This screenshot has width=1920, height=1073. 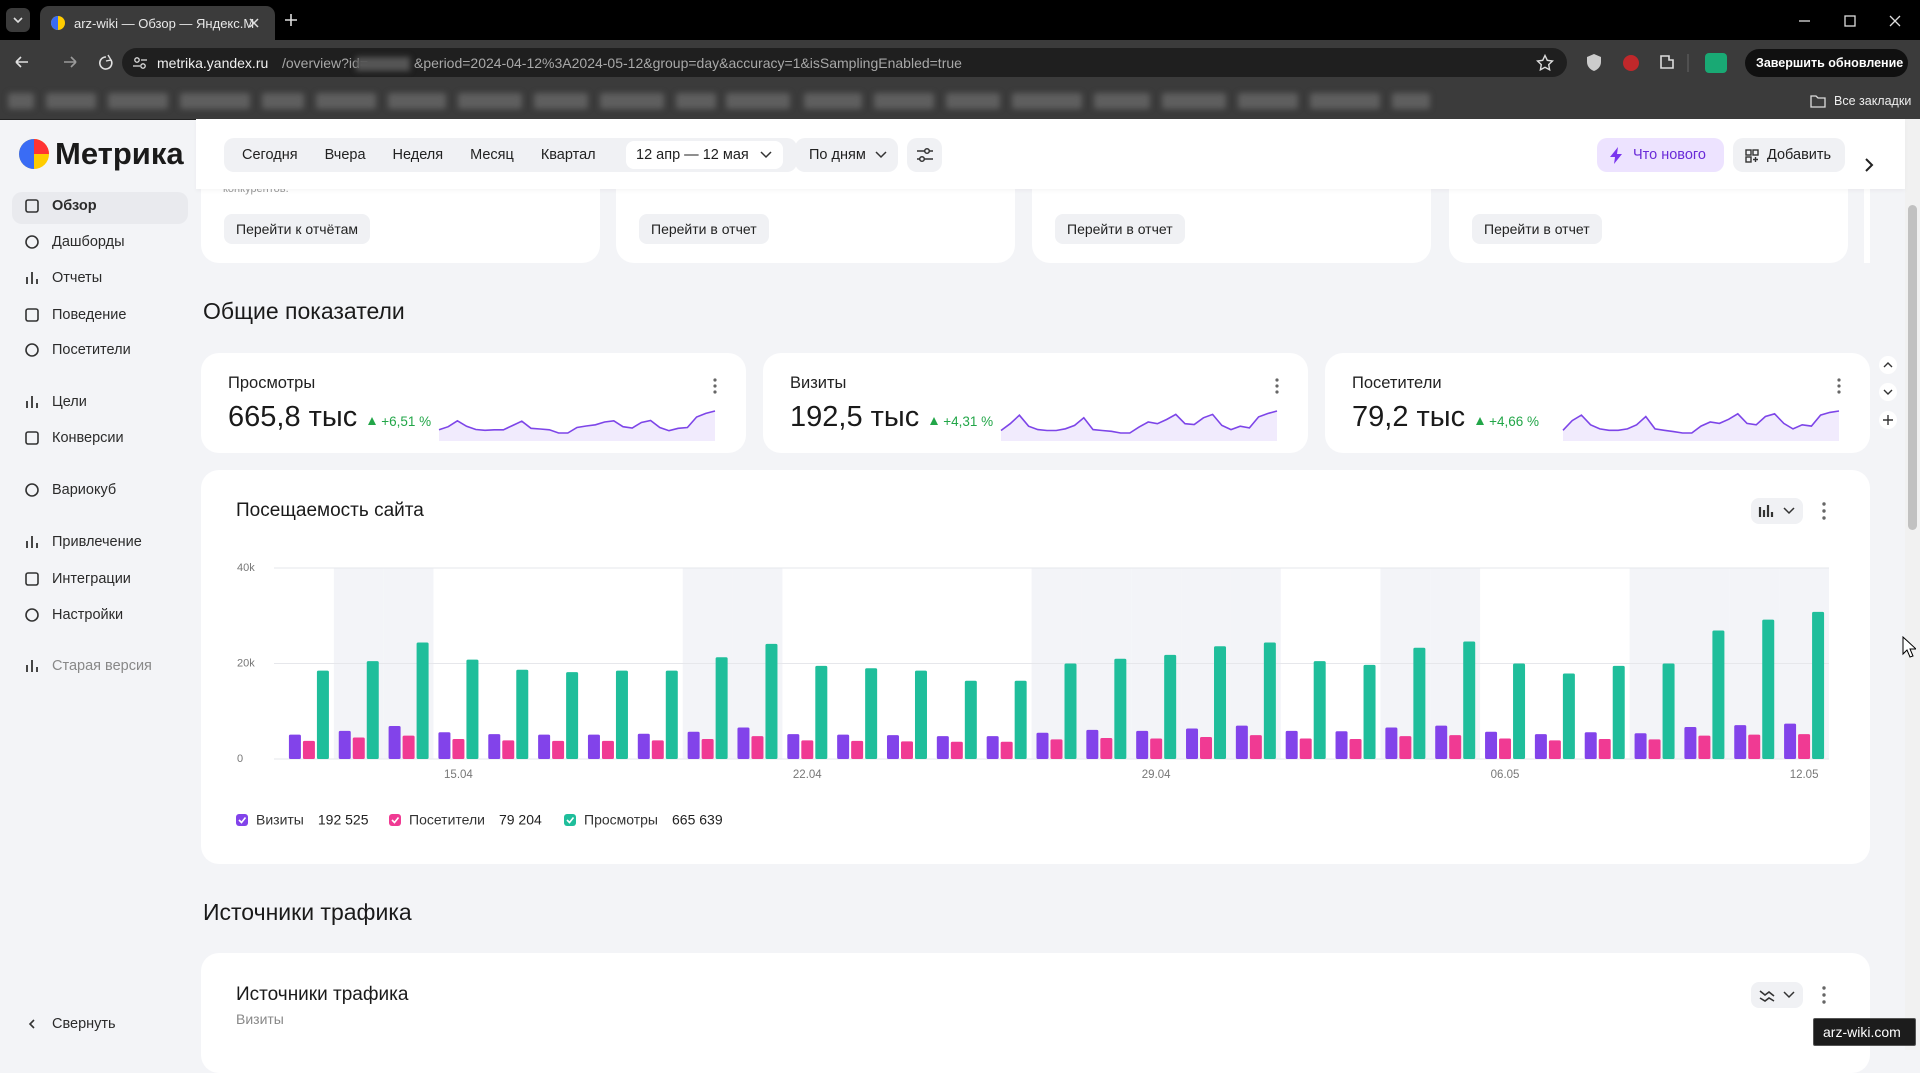 I want to click on sparkline, so click(x=1701, y=425).